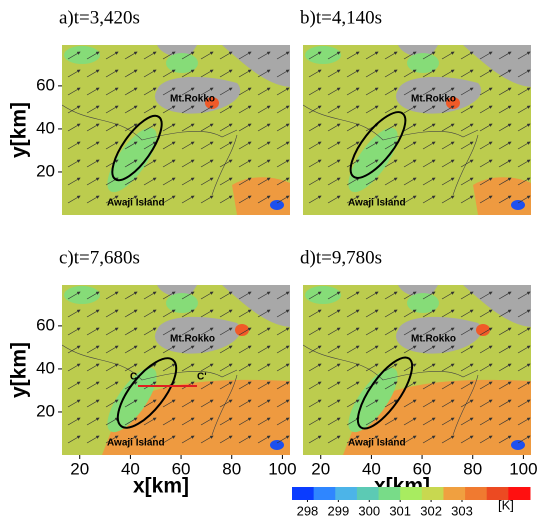  Describe the element at coordinates (462, 510) in the screenshot. I see `colorbar-tick-label: 303` at that location.